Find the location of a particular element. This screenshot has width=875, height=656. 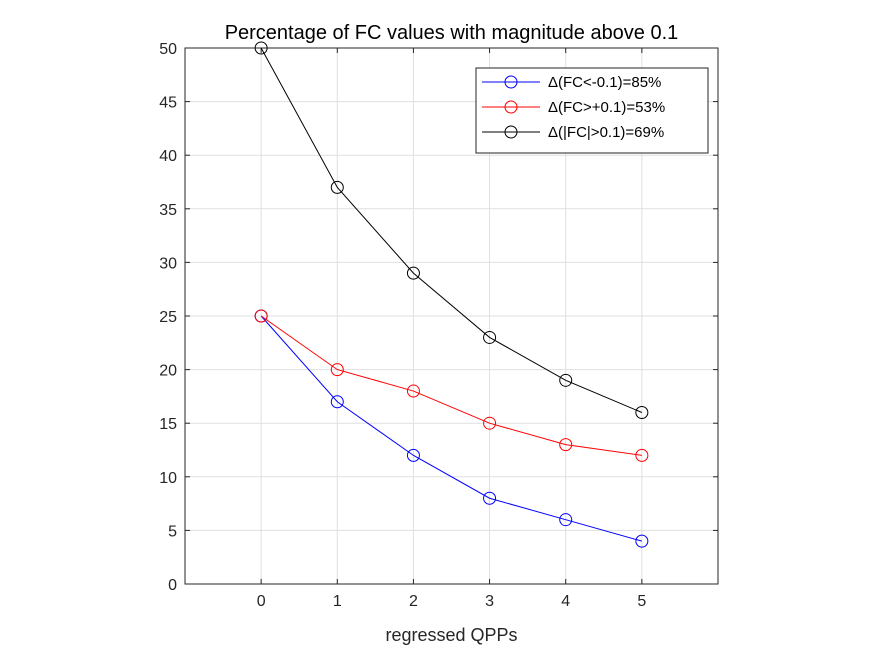

x-tick-label: 3 is located at coordinates (489, 601).